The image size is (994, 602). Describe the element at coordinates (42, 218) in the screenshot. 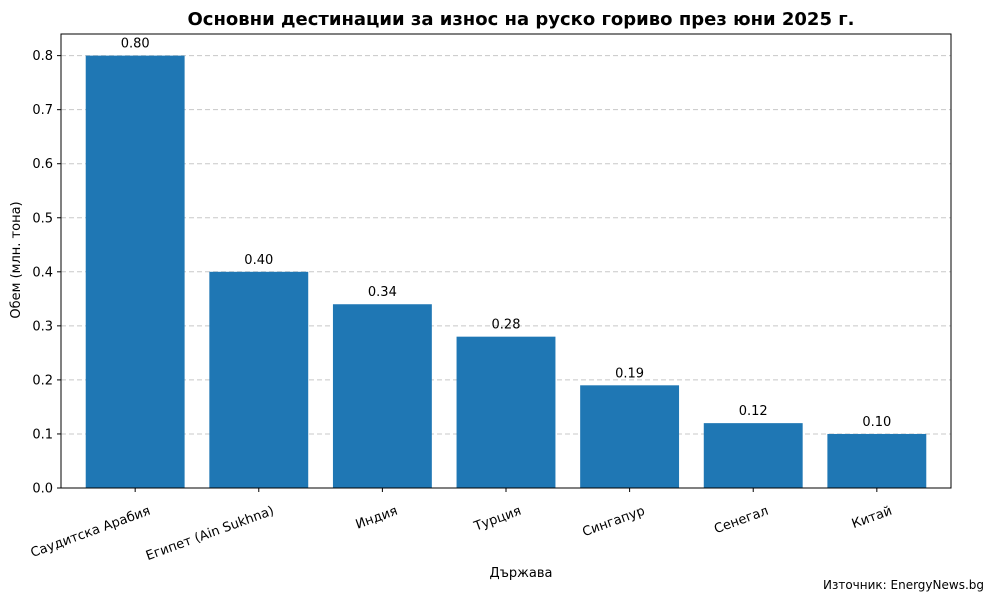

I see `y-tick-label: 0.5` at that location.